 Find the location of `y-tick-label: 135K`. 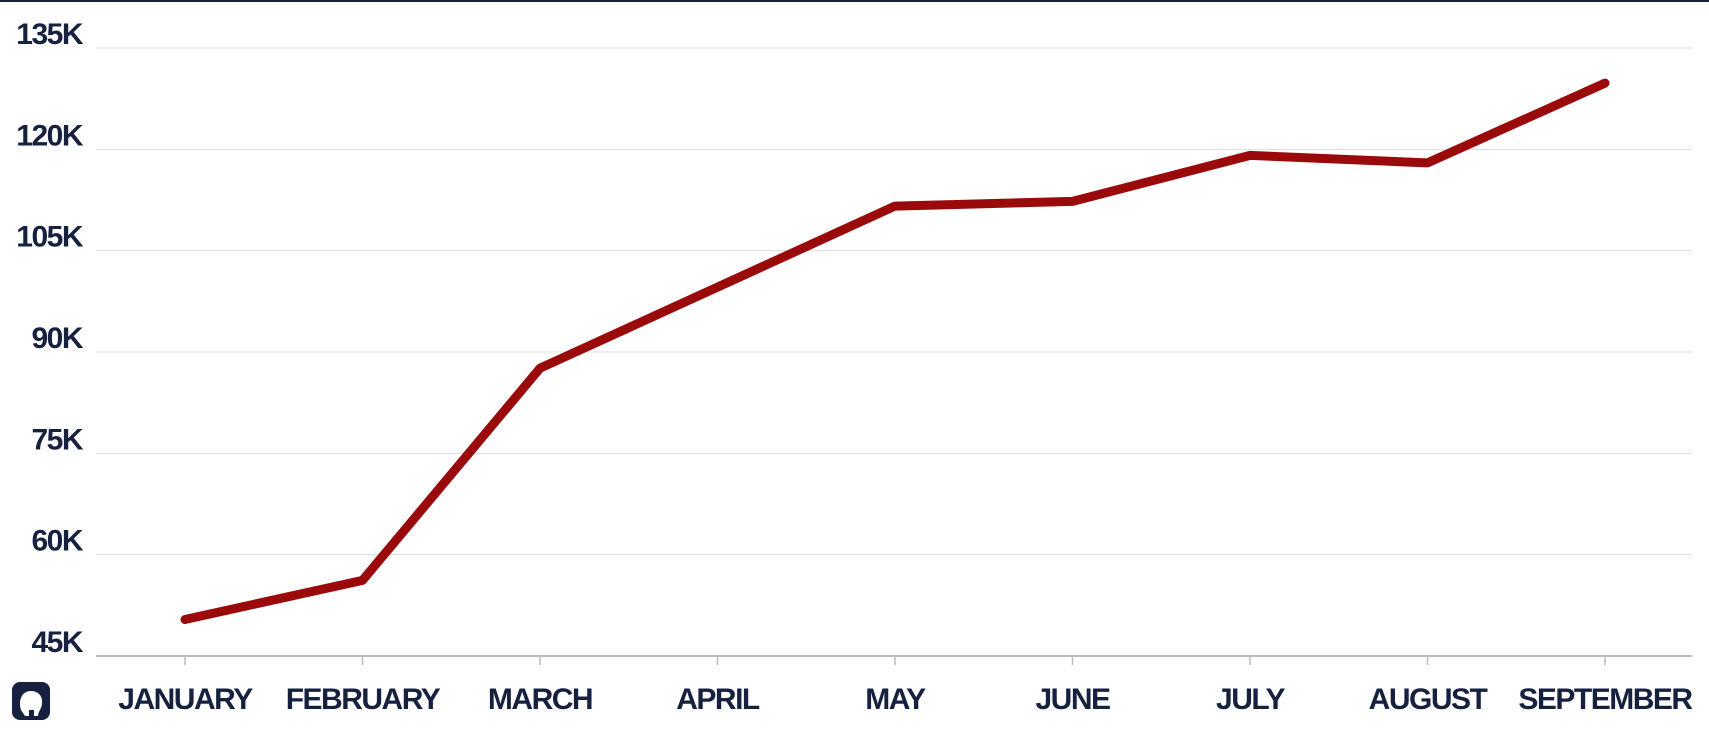

y-tick-label: 135K is located at coordinates (50, 34).